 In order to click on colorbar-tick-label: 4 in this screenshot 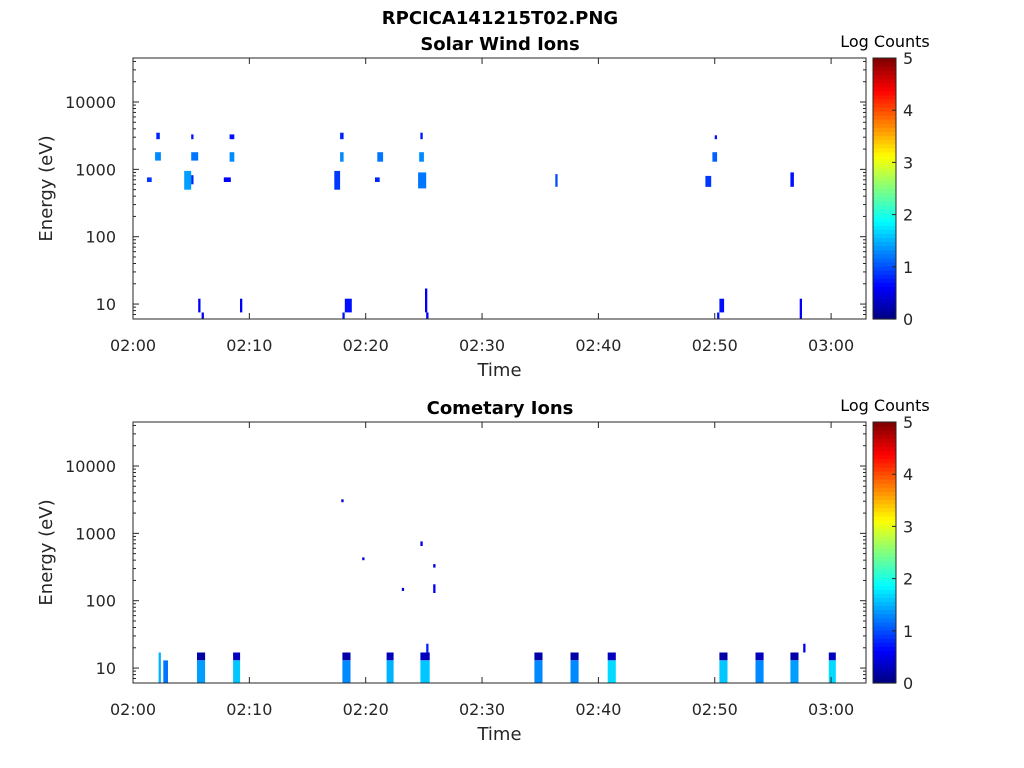, I will do `click(908, 474)`.